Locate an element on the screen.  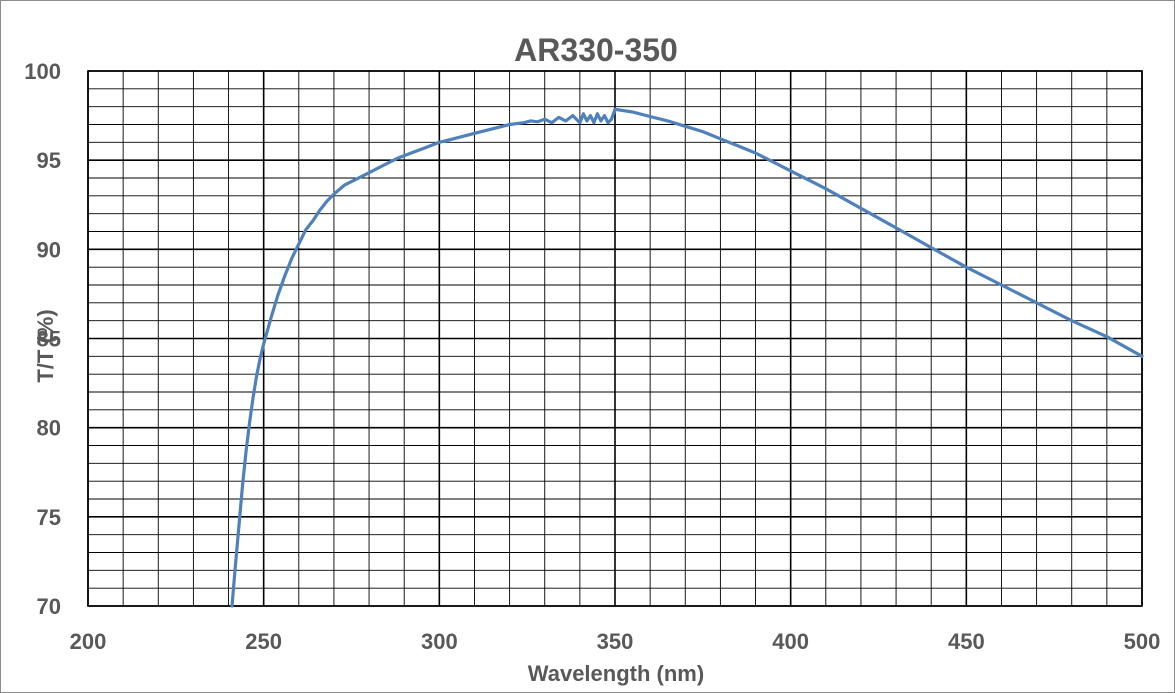
x-tick-label: 500 is located at coordinates (1142, 641).